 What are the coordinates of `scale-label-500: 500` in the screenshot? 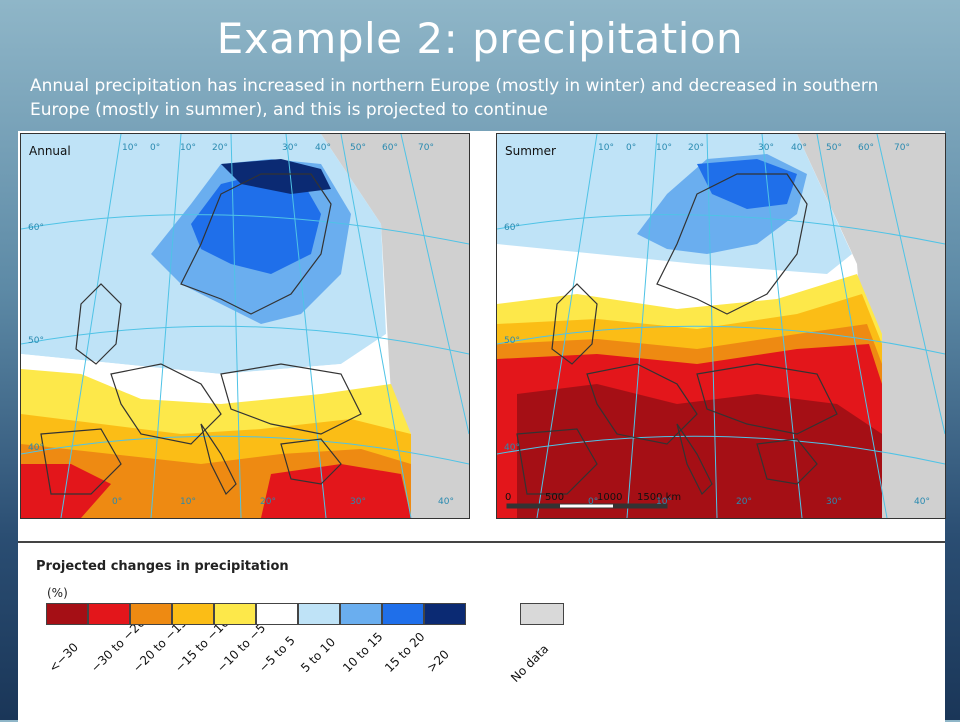 It's located at (554, 497).